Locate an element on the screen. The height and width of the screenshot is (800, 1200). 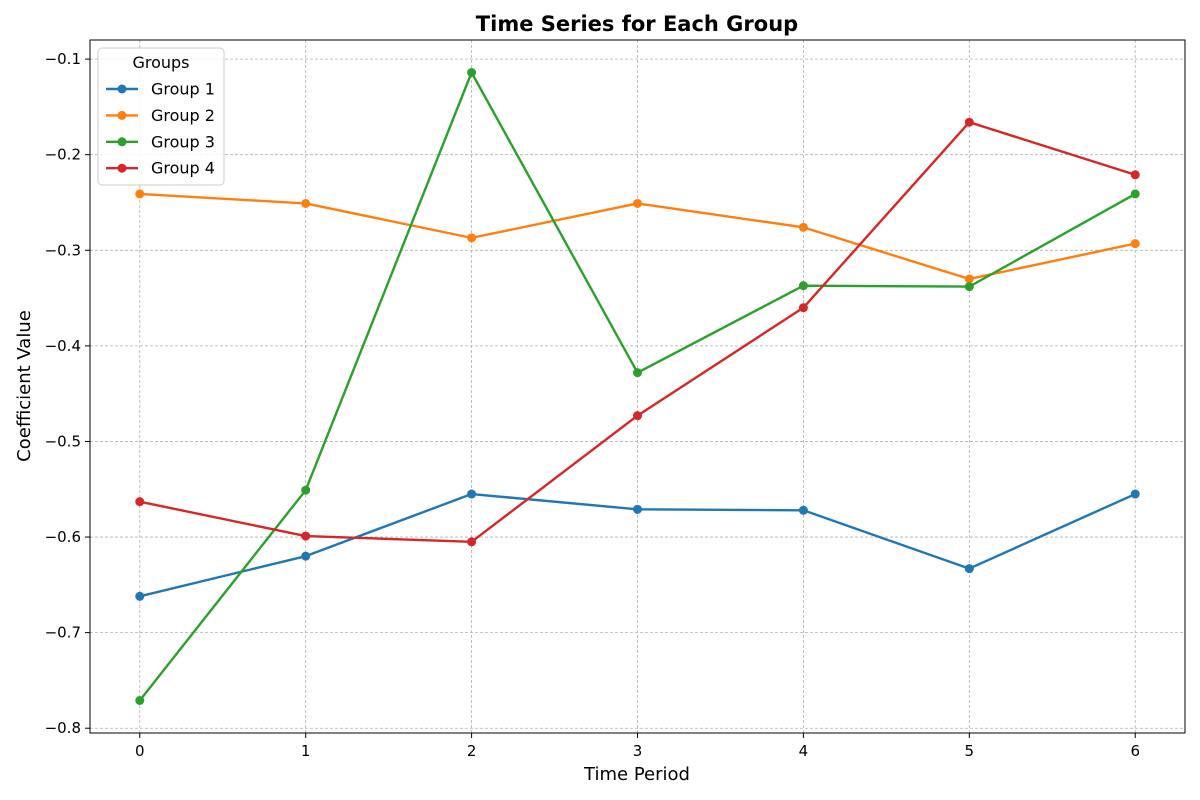
y-tick-label: −0.7 is located at coordinates (63, 633).